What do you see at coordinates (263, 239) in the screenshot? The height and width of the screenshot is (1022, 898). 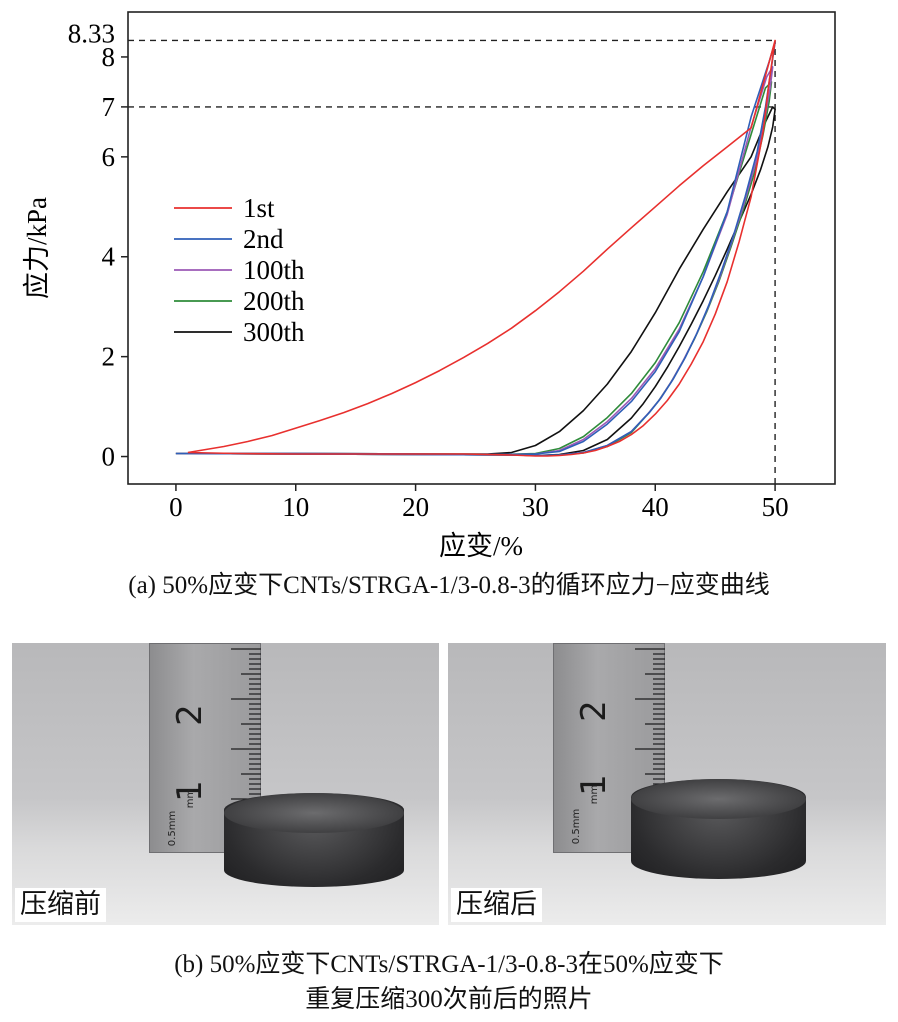 I see `legend-label-2nd: 2nd` at bounding box center [263, 239].